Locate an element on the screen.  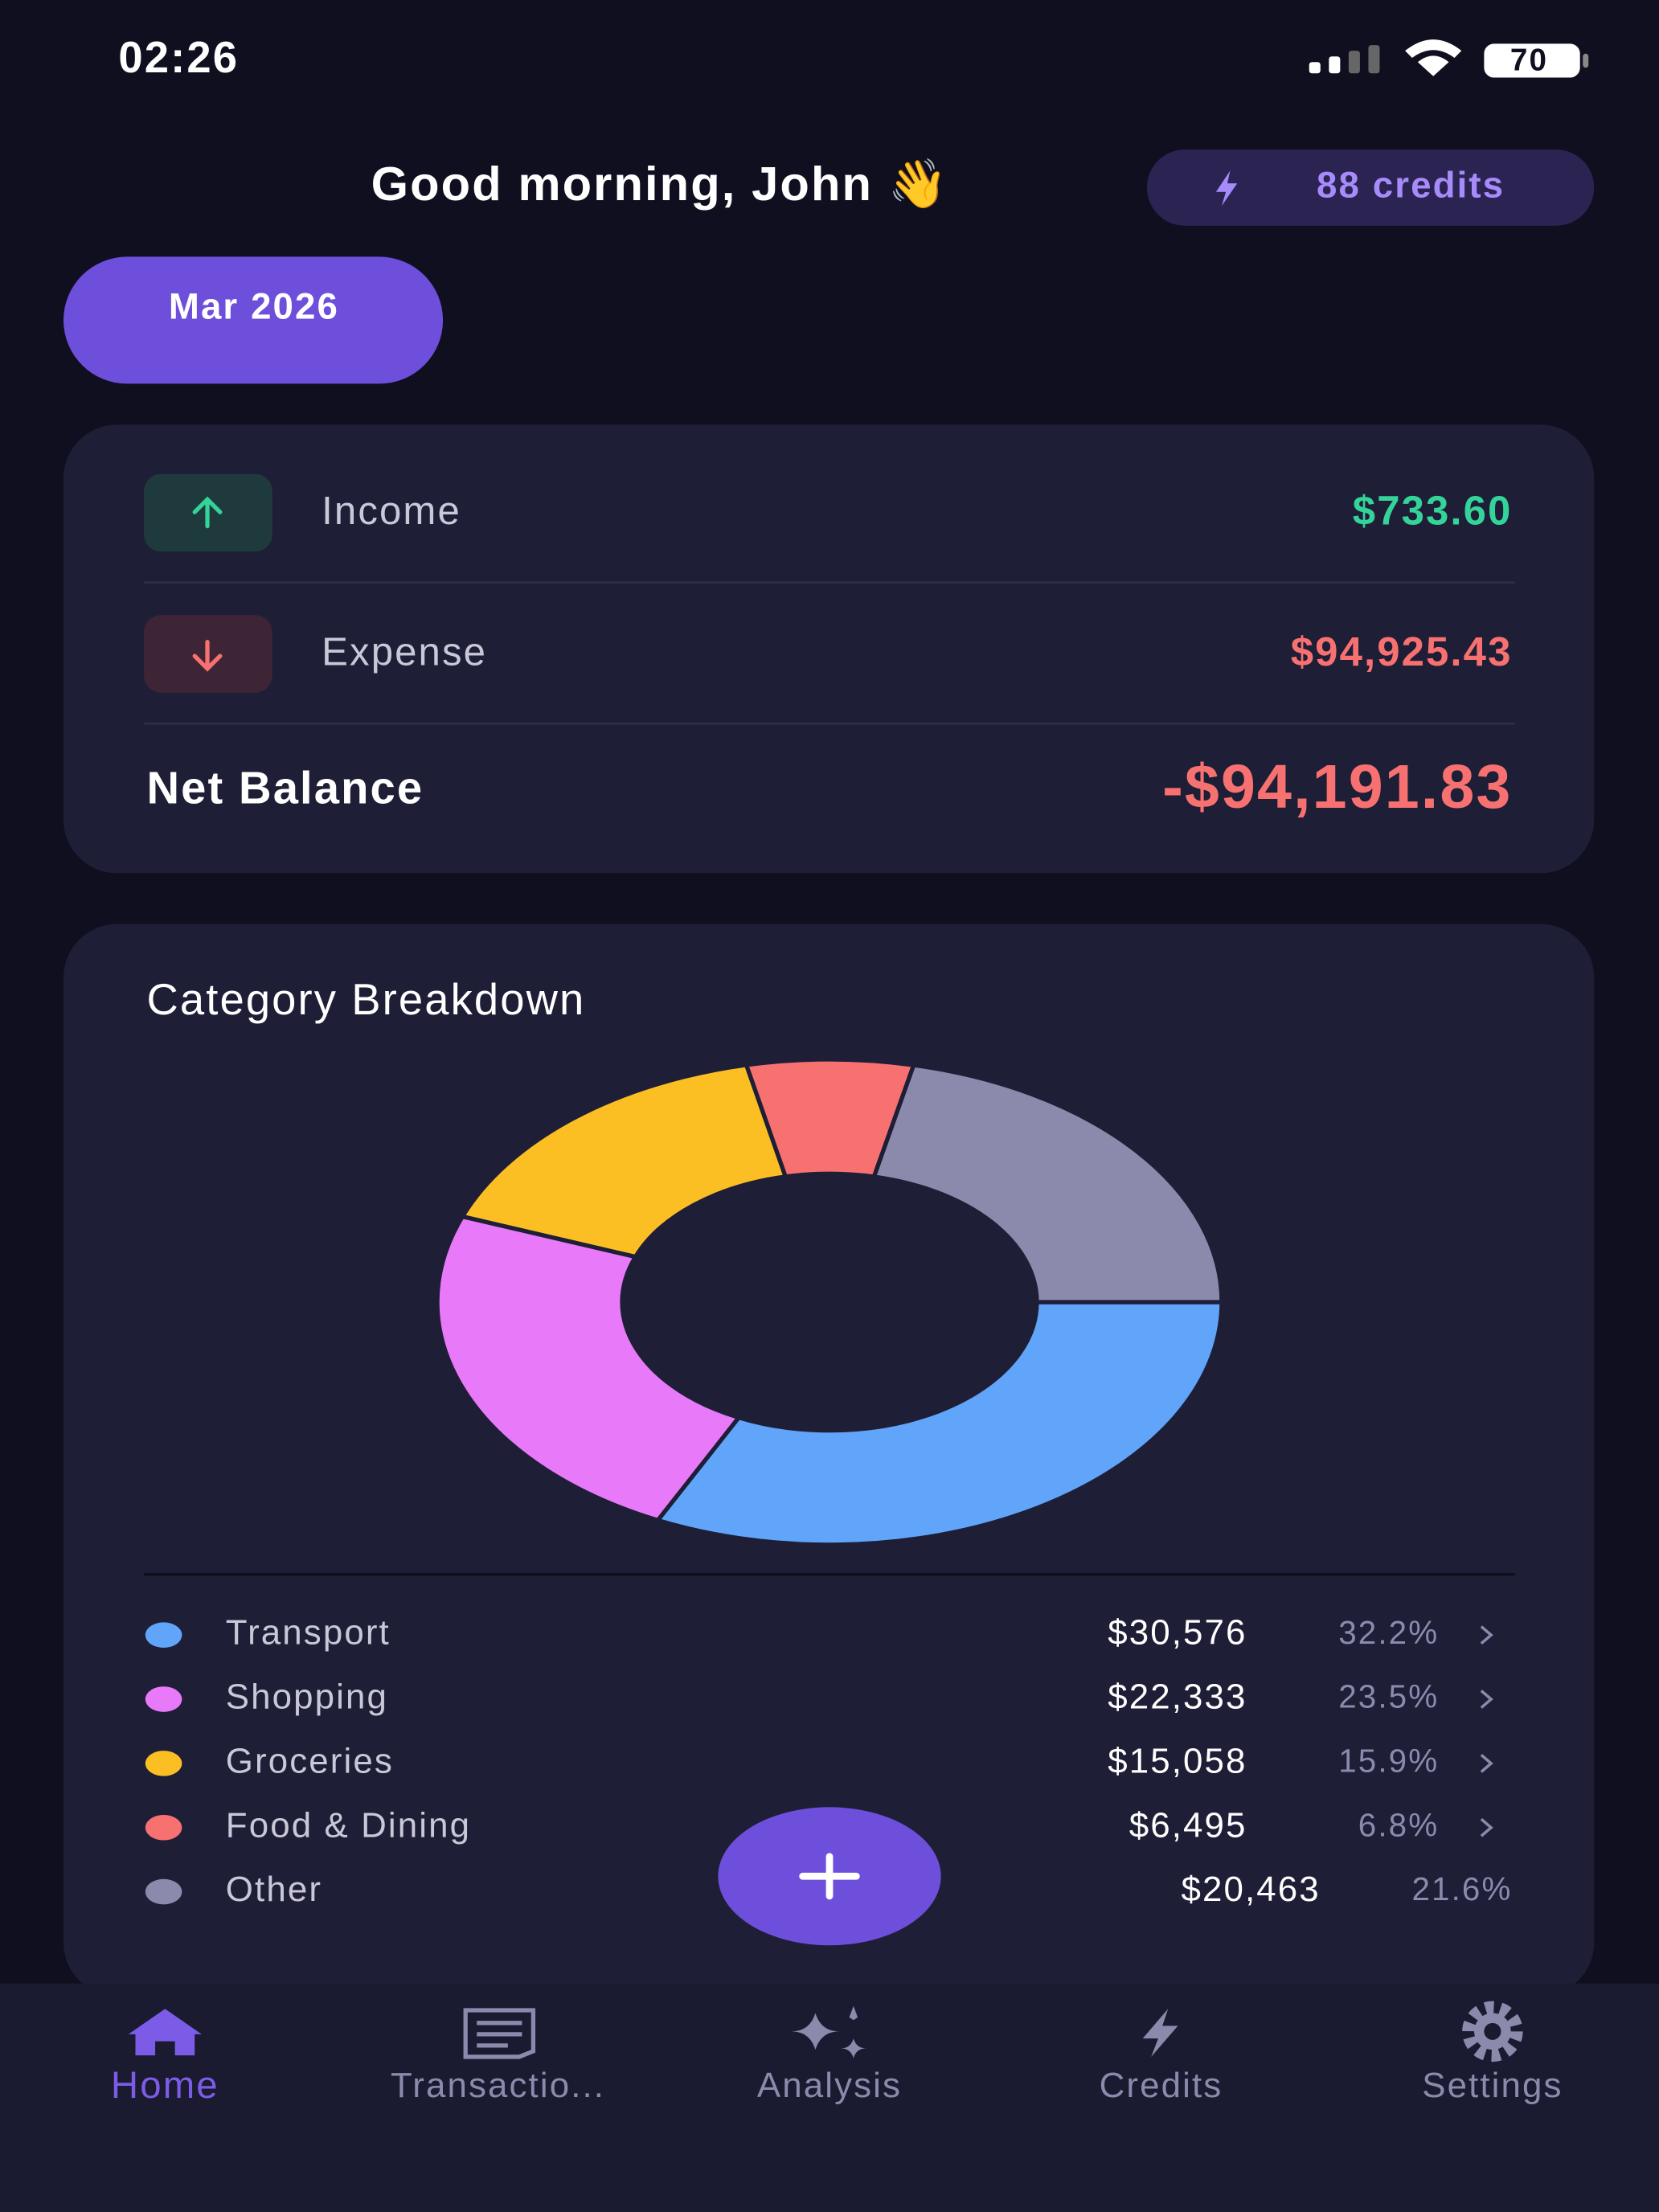
battery-tip is located at coordinates (1586, 61).